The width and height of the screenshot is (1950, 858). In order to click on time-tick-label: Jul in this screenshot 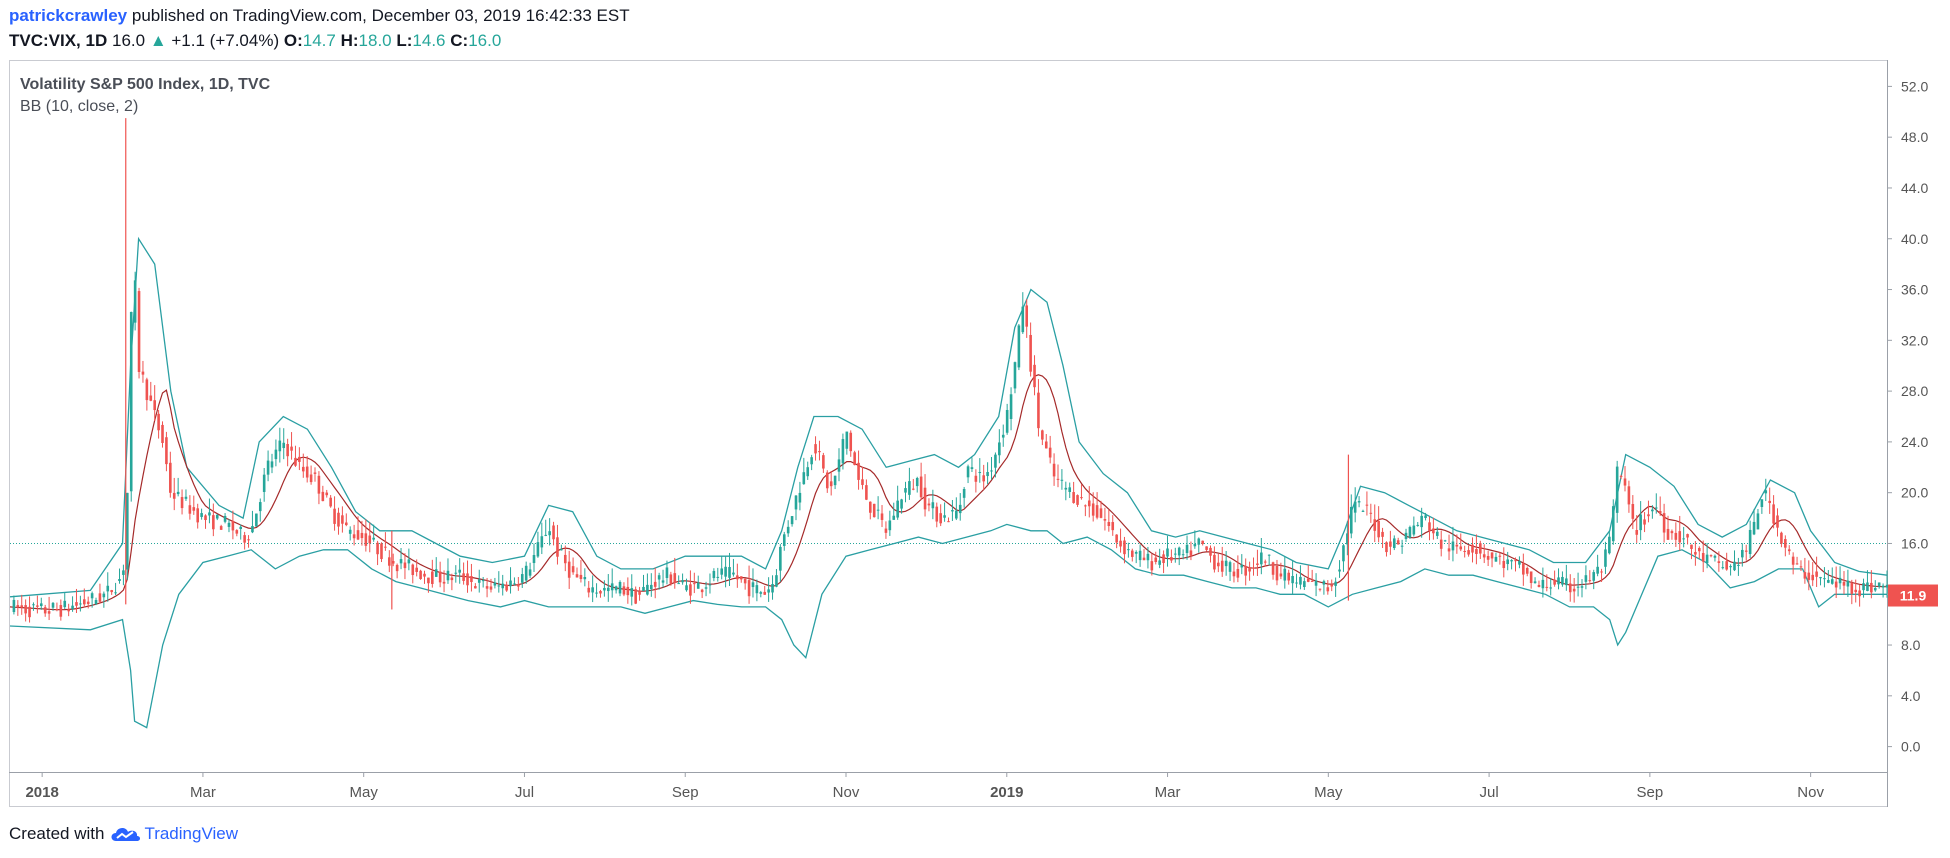, I will do `click(1488, 792)`.